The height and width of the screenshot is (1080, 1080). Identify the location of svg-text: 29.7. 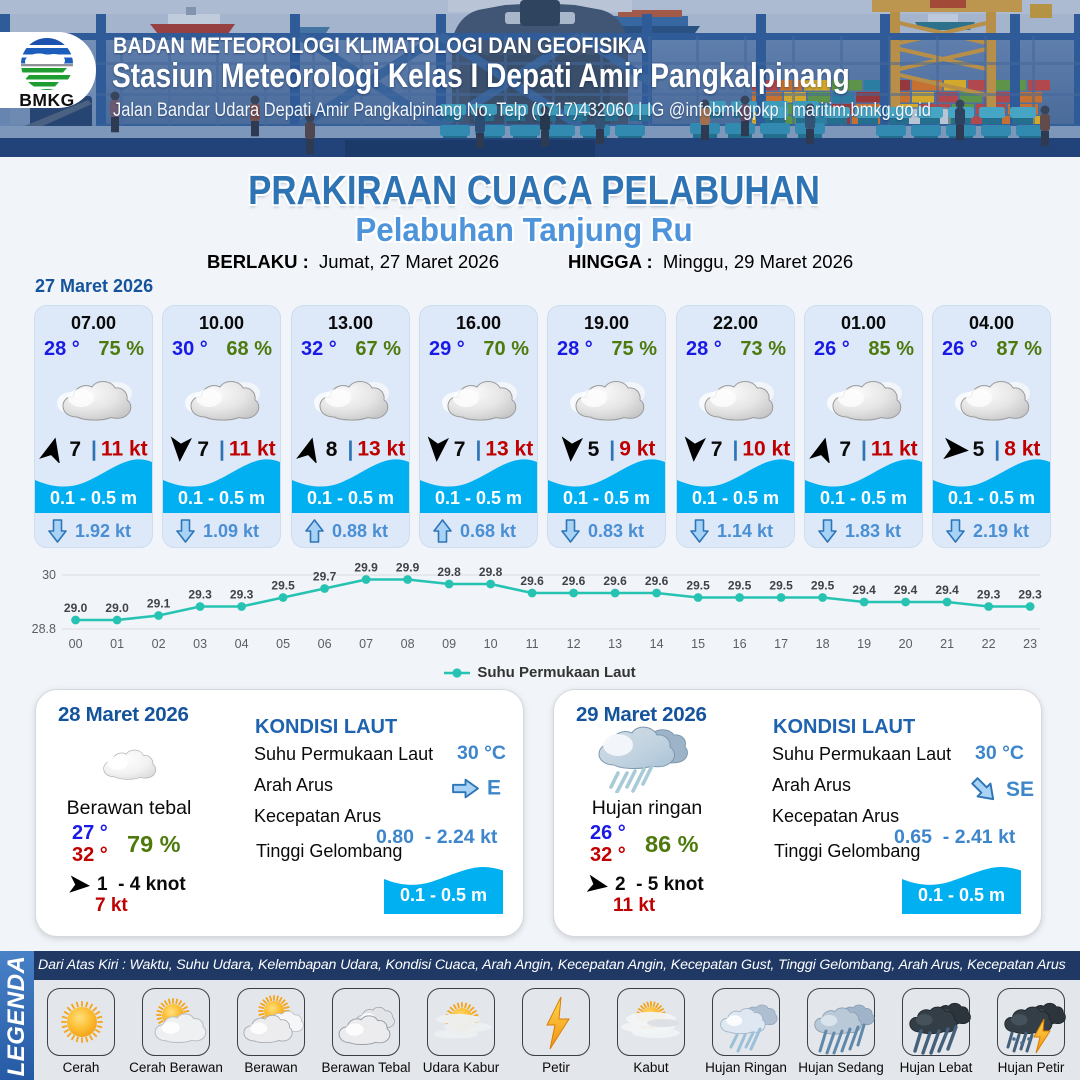
(325, 577).